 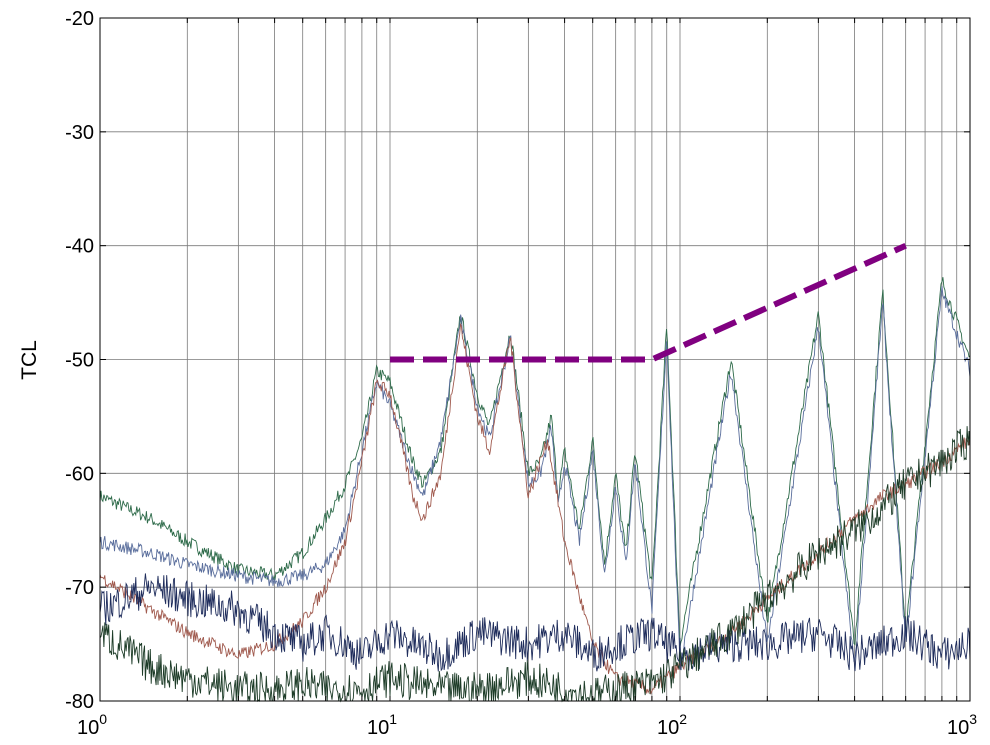 What do you see at coordinates (79, 588) in the screenshot?
I see `y-tick-label: -70` at bounding box center [79, 588].